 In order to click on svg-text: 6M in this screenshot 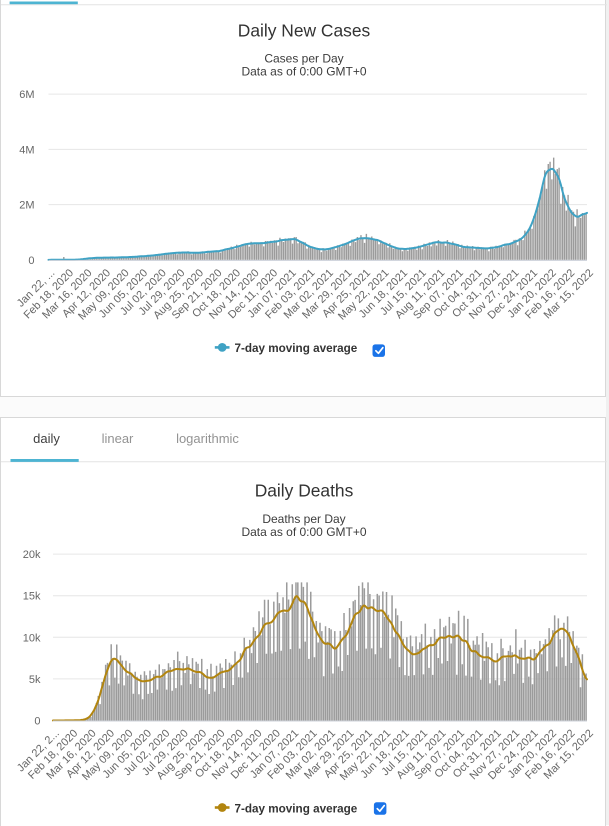, I will do `click(26, 95)`.